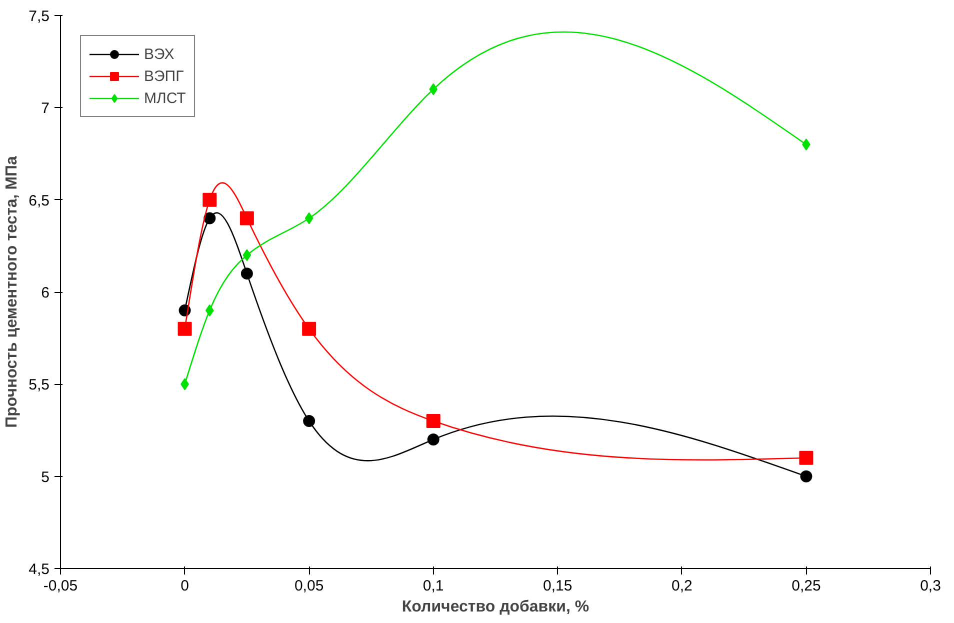 The image size is (954, 623). Describe the element at coordinates (39, 201) in the screenshot. I see `y-tick-label: 6,5` at that location.